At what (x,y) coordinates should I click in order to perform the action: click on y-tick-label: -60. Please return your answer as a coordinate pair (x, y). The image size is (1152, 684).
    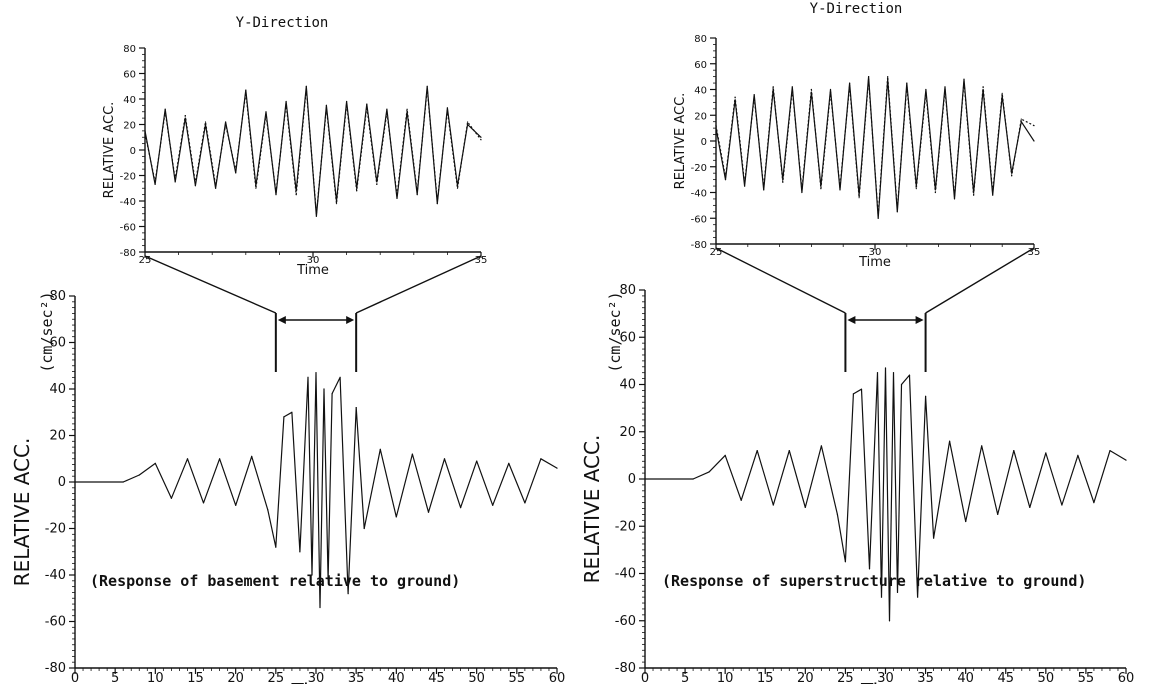
    Looking at the image, I should click on (699, 219).